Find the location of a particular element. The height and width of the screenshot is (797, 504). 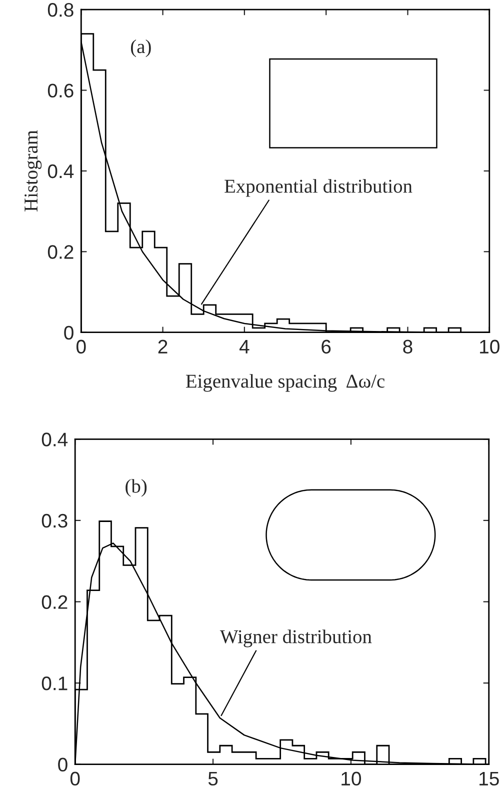

annotation: (b) is located at coordinates (136, 488).